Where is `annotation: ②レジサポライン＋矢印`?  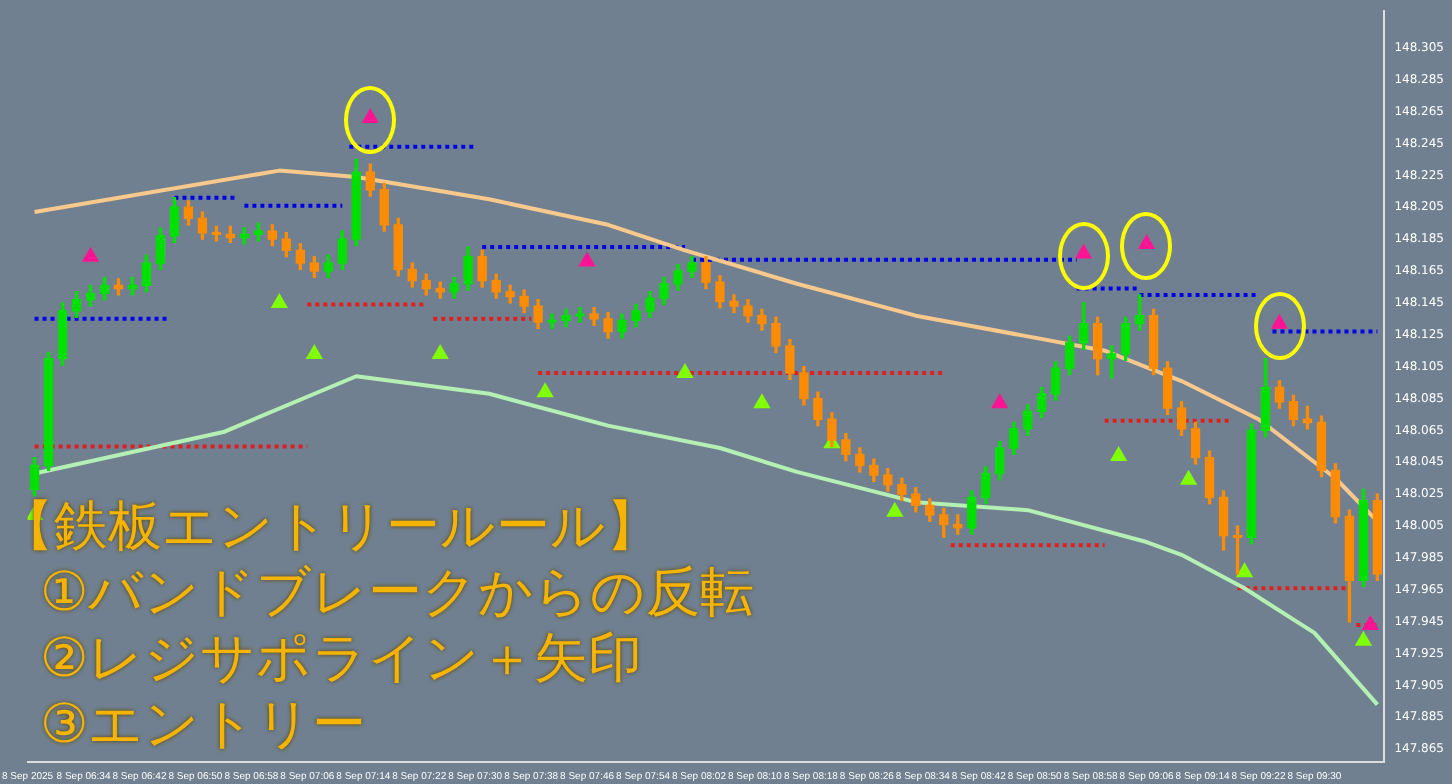
annotation: ②レジサポライン＋矢印 is located at coordinates (341, 659).